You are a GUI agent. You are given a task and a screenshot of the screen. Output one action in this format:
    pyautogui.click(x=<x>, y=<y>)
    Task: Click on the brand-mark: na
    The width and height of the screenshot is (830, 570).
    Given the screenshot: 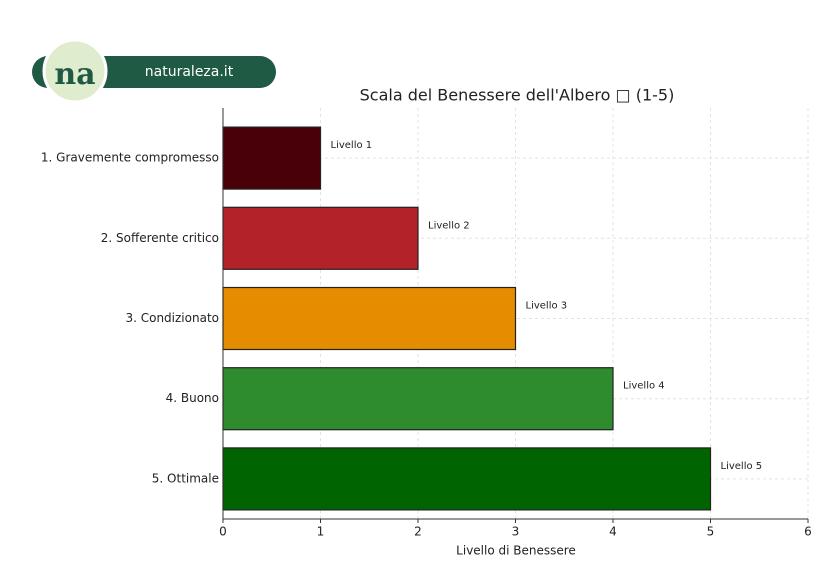 What is the action you would take?
    pyautogui.click(x=74, y=74)
    